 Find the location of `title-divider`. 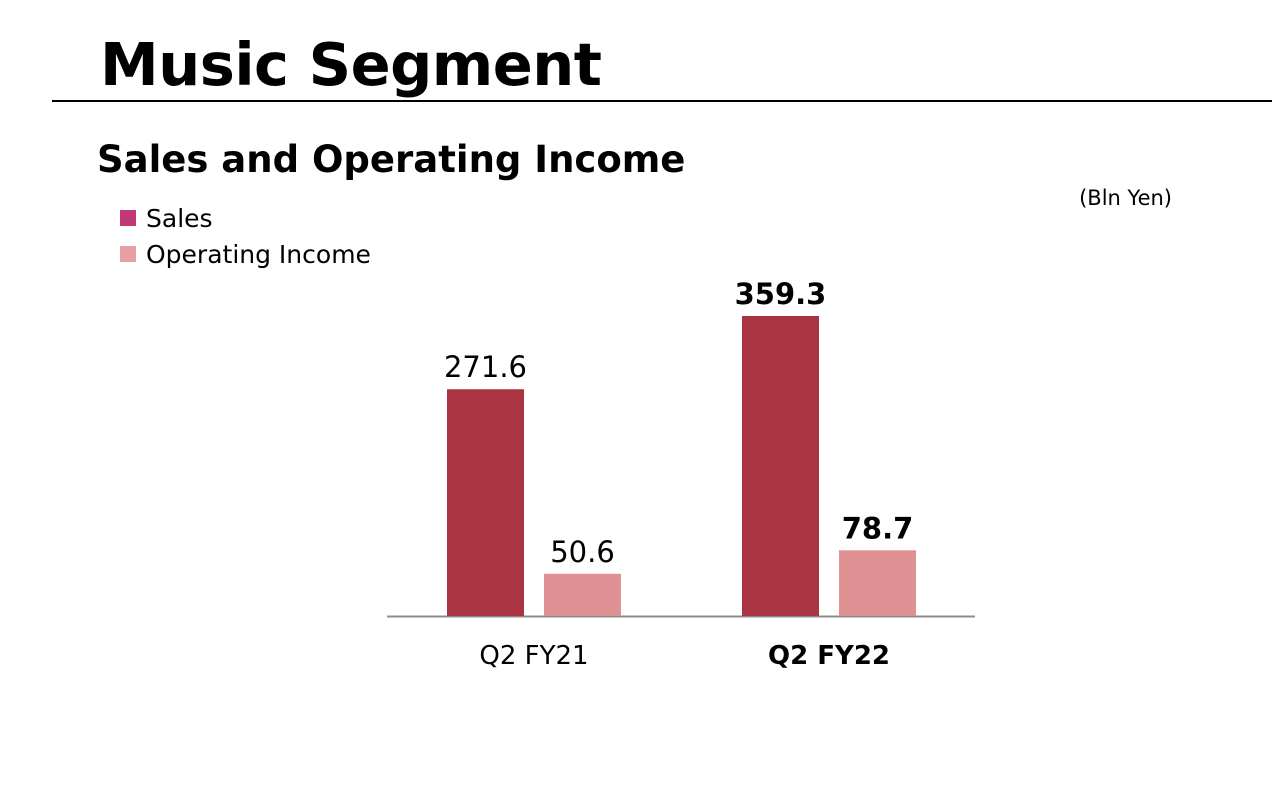

title-divider is located at coordinates (662, 101).